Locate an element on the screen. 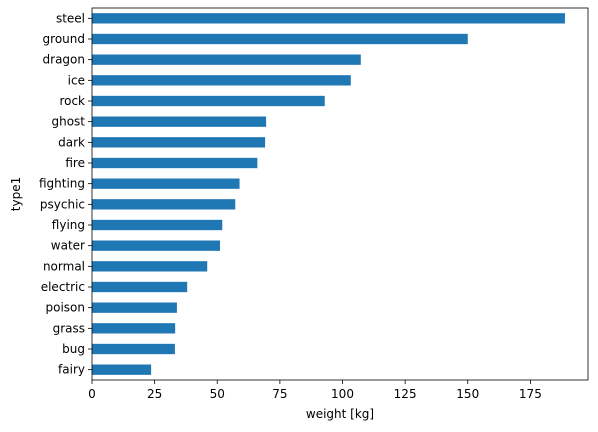  x-tick-label: 150 is located at coordinates (467, 394).